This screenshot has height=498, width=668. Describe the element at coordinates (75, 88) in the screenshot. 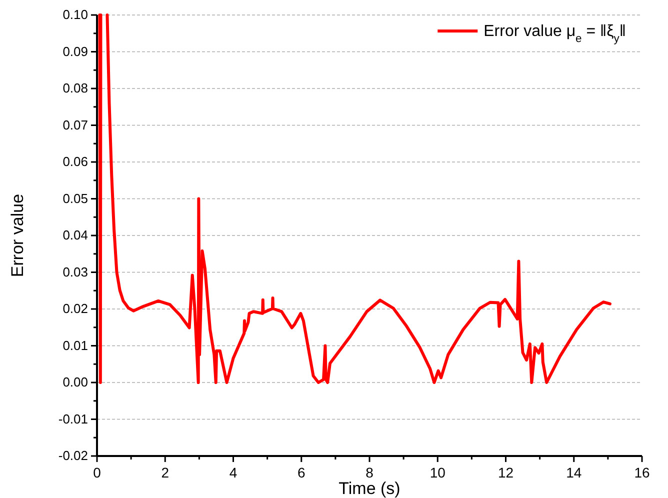

I see `y-tick-label: 0.08` at that location.